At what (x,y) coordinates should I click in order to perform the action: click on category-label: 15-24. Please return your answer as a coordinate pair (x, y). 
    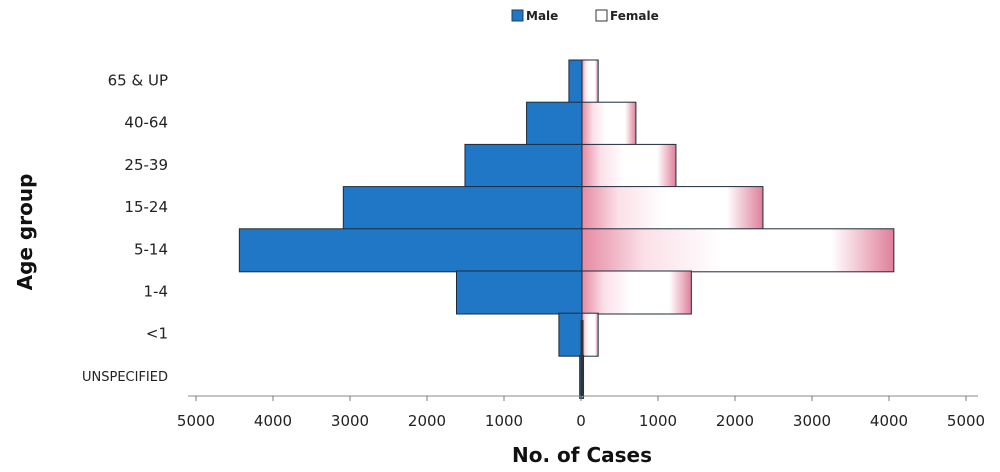
    Looking at the image, I should click on (146, 207).